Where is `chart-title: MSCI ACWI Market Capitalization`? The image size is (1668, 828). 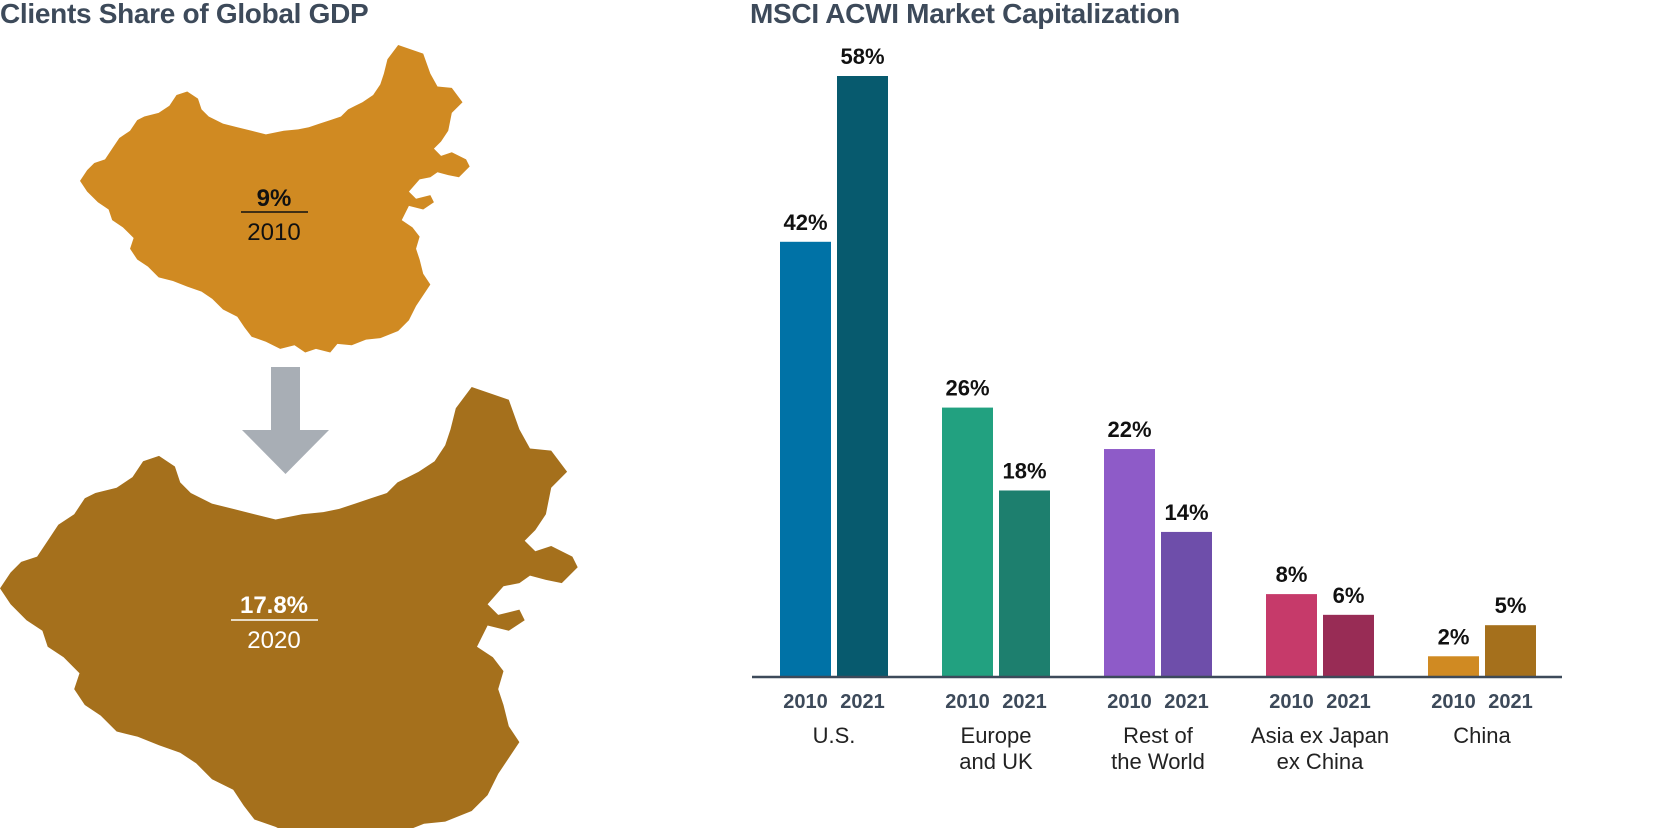 chart-title: MSCI ACWI Market Capitalization is located at coordinates (965, 14).